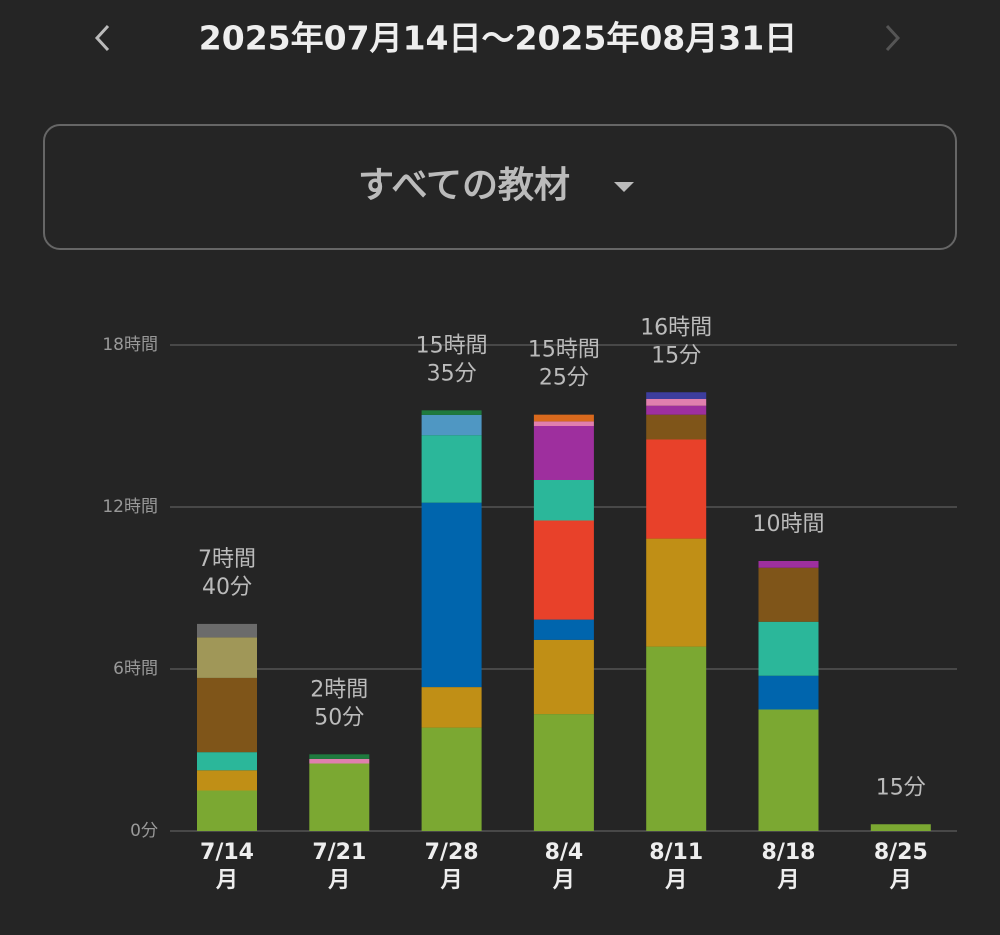 Image resolution: width=1000 pixels, height=935 pixels. What do you see at coordinates (564, 852) in the screenshot?
I see `x-tick-label: 8/4` at bounding box center [564, 852].